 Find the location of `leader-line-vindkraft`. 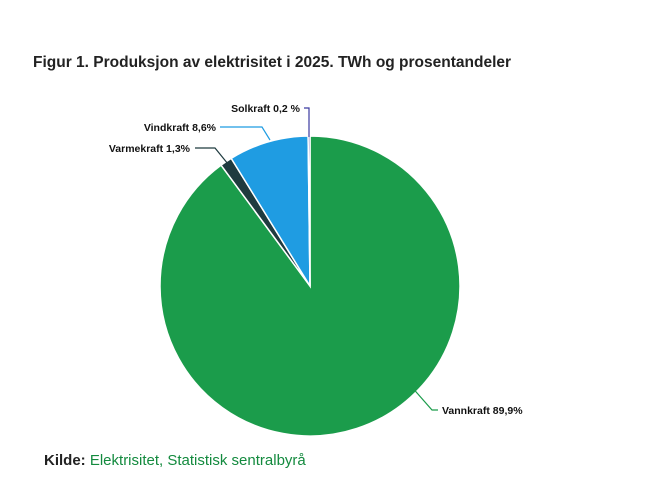

leader-line-vindkraft is located at coordinates (245, 133).